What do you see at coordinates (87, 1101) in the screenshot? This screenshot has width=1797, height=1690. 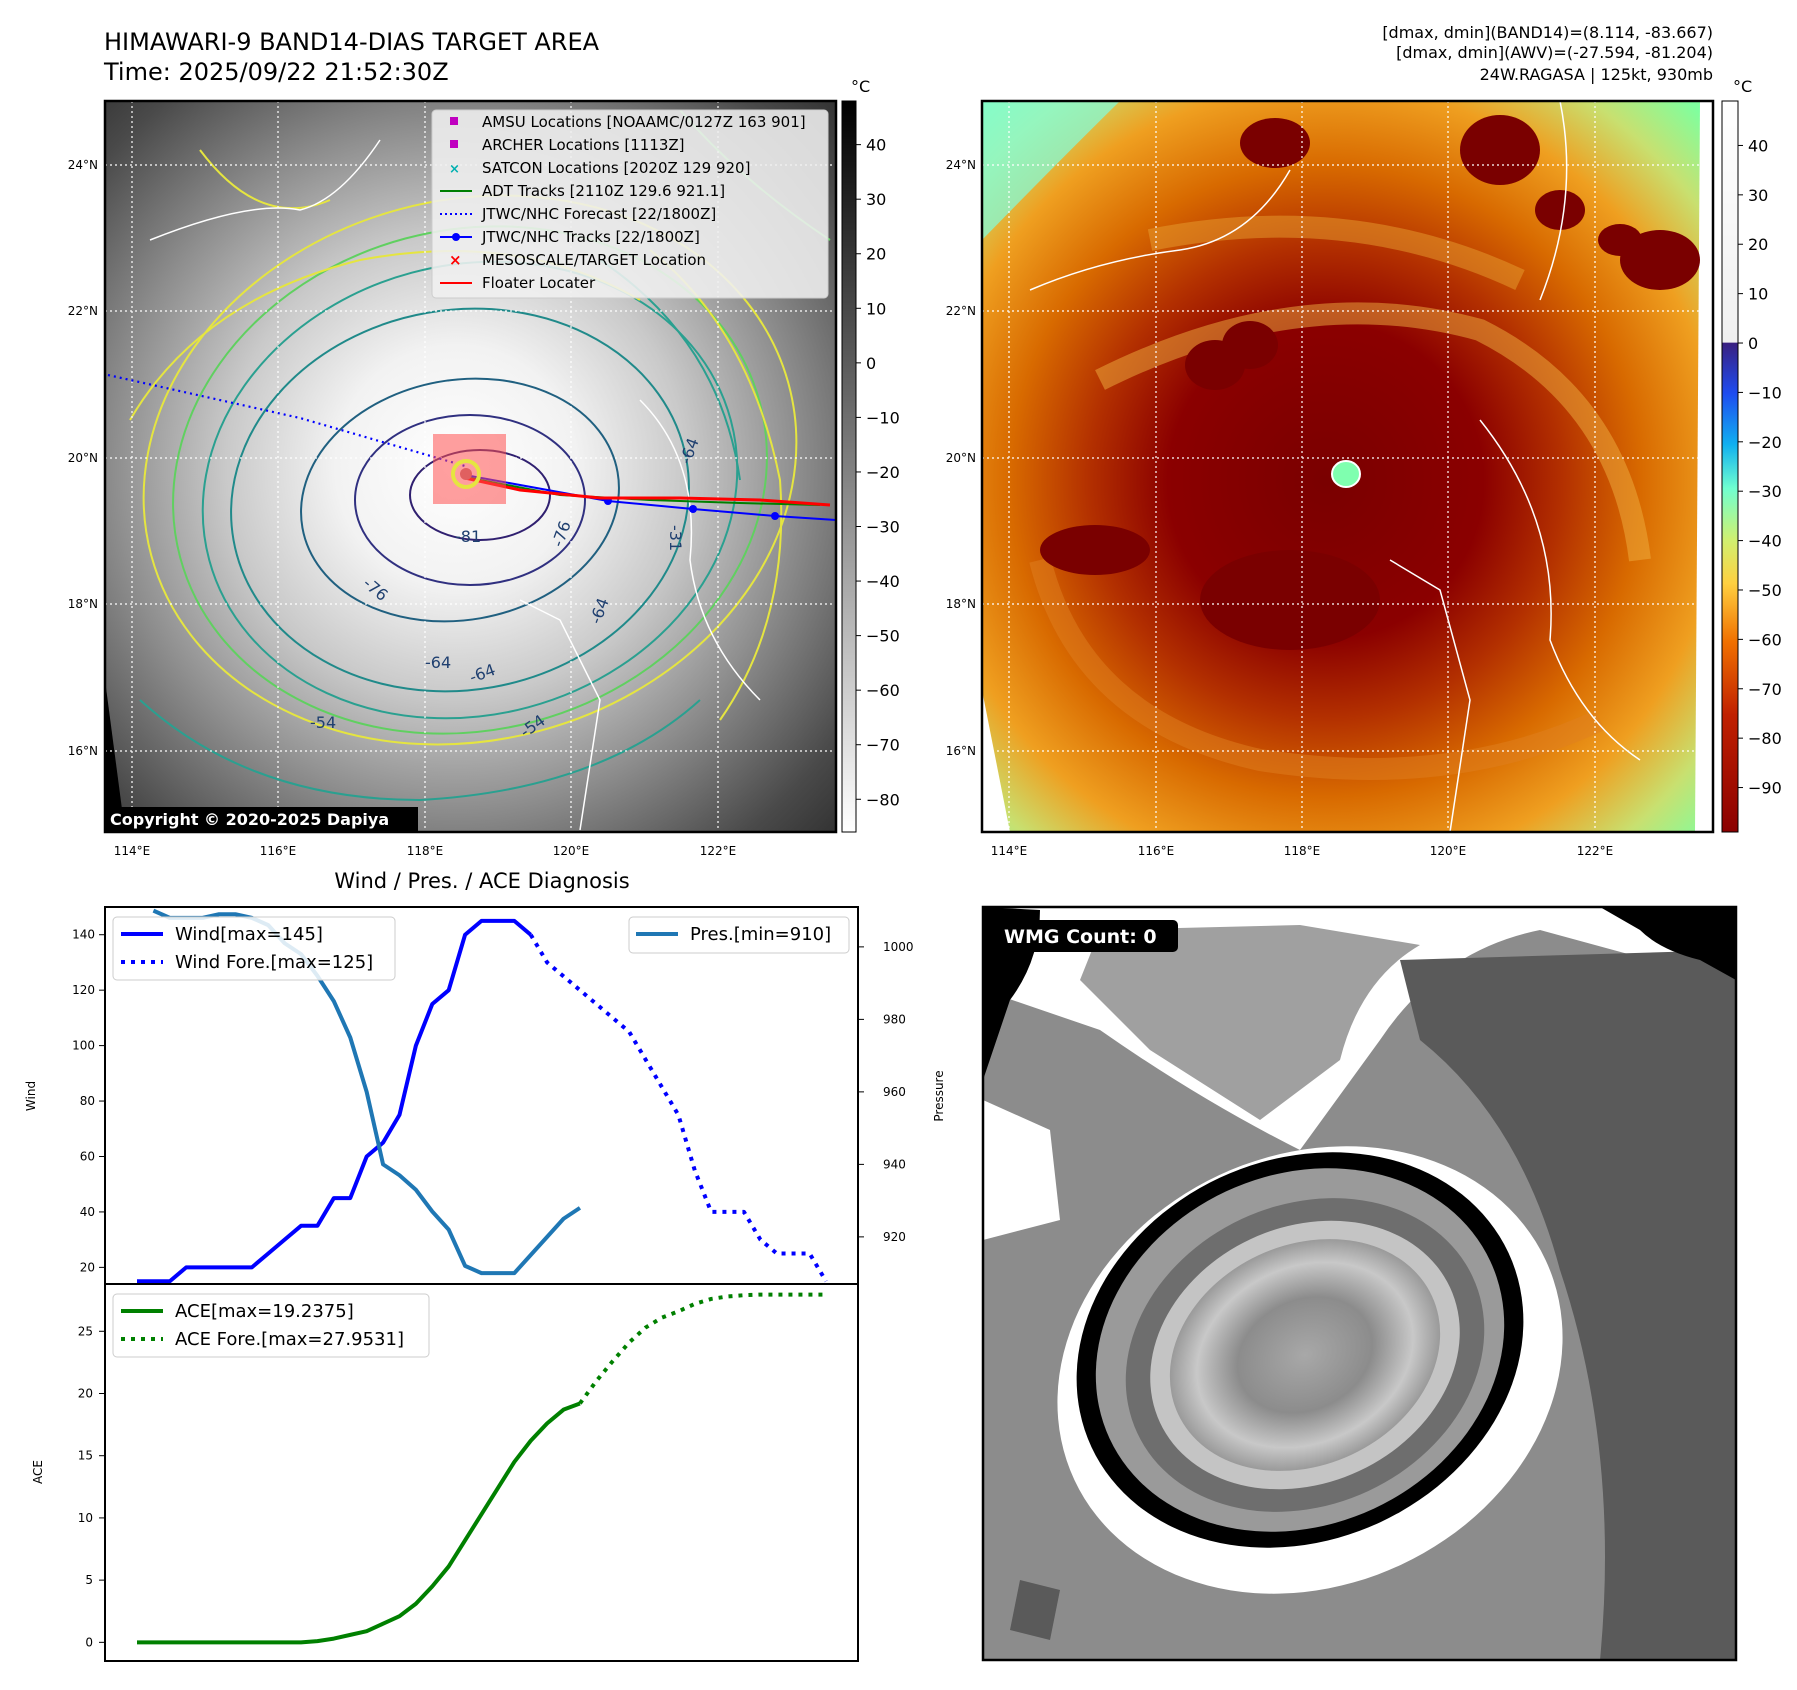 I see `wind-tick-label: 80` at bounding box center [87, 1101].